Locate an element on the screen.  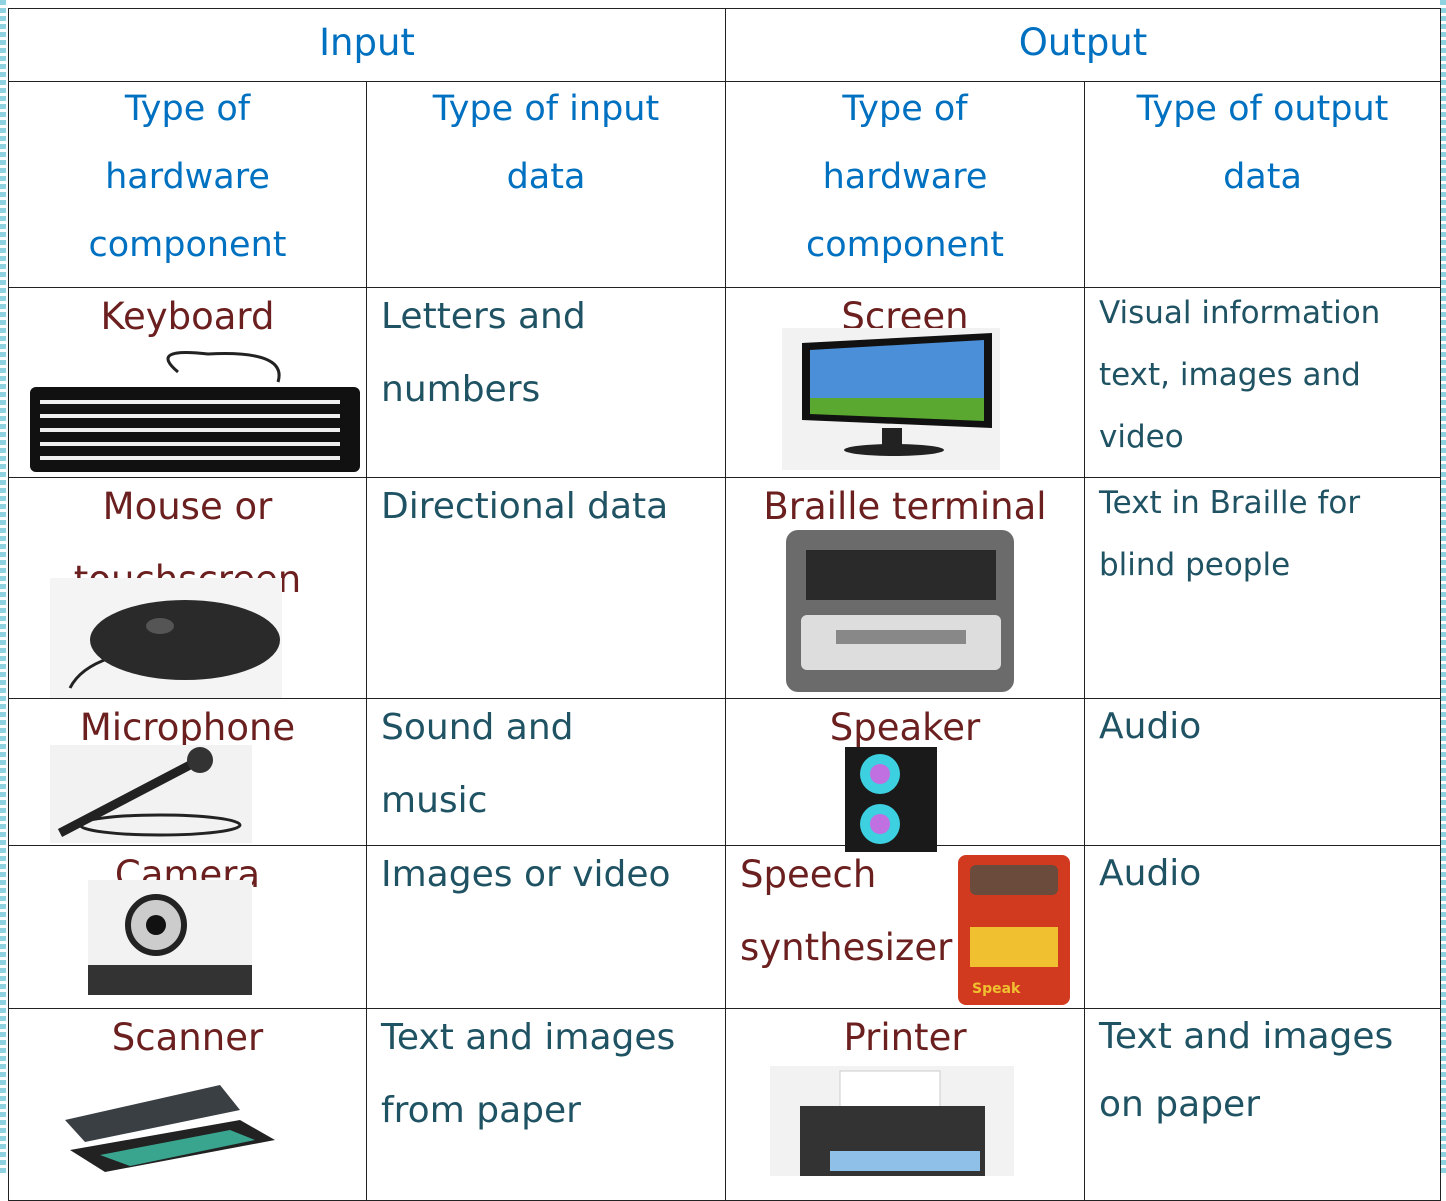
text-line: music is located at coordinates (434, 800).